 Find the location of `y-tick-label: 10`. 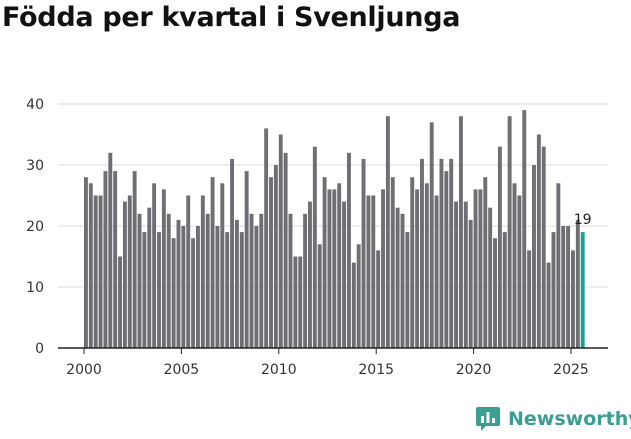

y-tick-label: 10 is located at coordinates (35, 288).